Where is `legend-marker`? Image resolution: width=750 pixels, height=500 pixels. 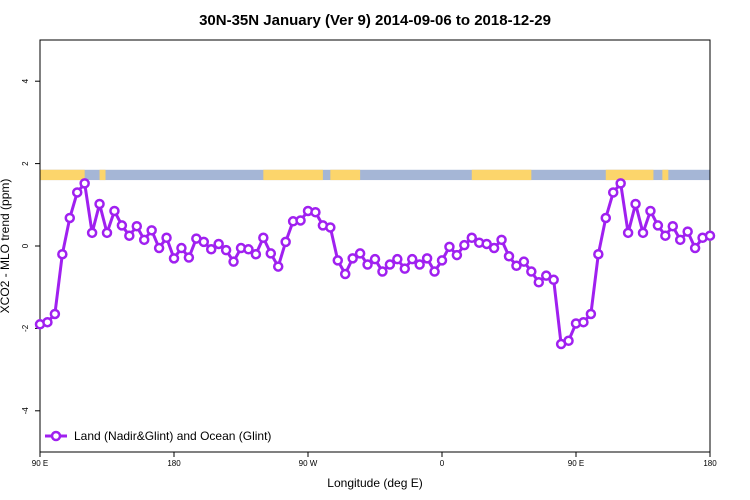 legend-marker is located at coordinates (56, 436).